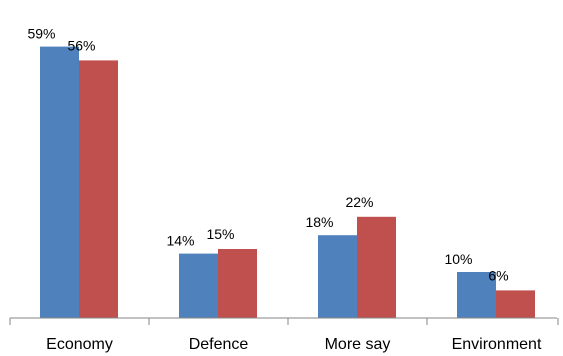  What do you see at coordinates (198, 285) in the screenshot?
I see `bar-series-1-defence` at bounding box center [198, 285].